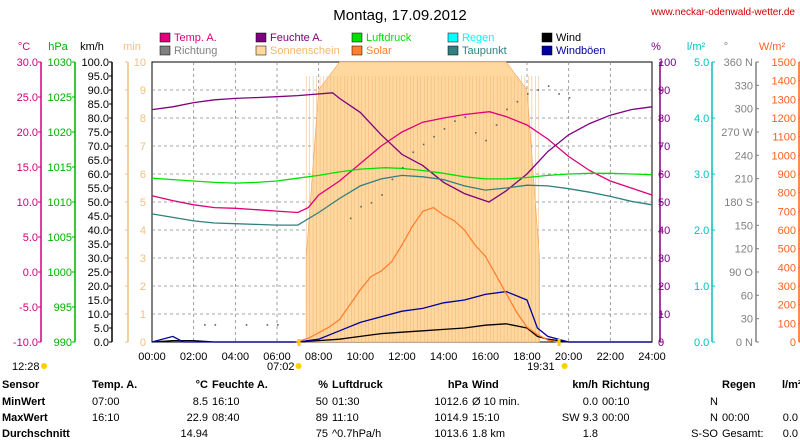  Describe the element at coordinates (25, 418) in the screenshot. I see `stats-label-max: MaxWert` at that location.